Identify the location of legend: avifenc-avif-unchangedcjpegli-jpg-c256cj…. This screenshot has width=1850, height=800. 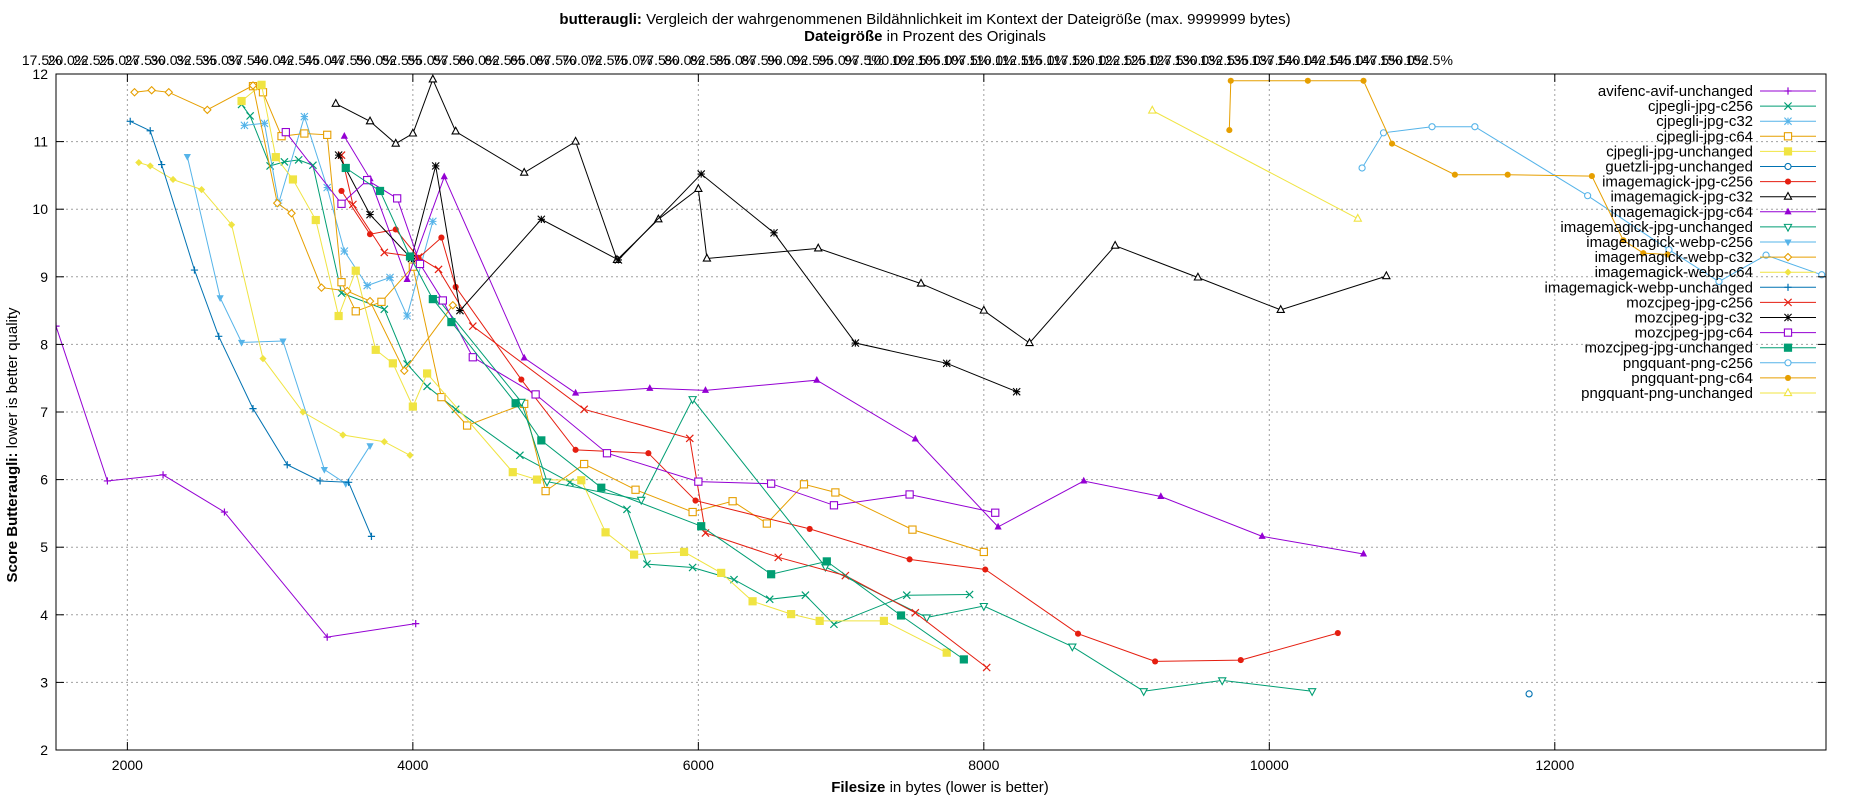
(1680, 242).